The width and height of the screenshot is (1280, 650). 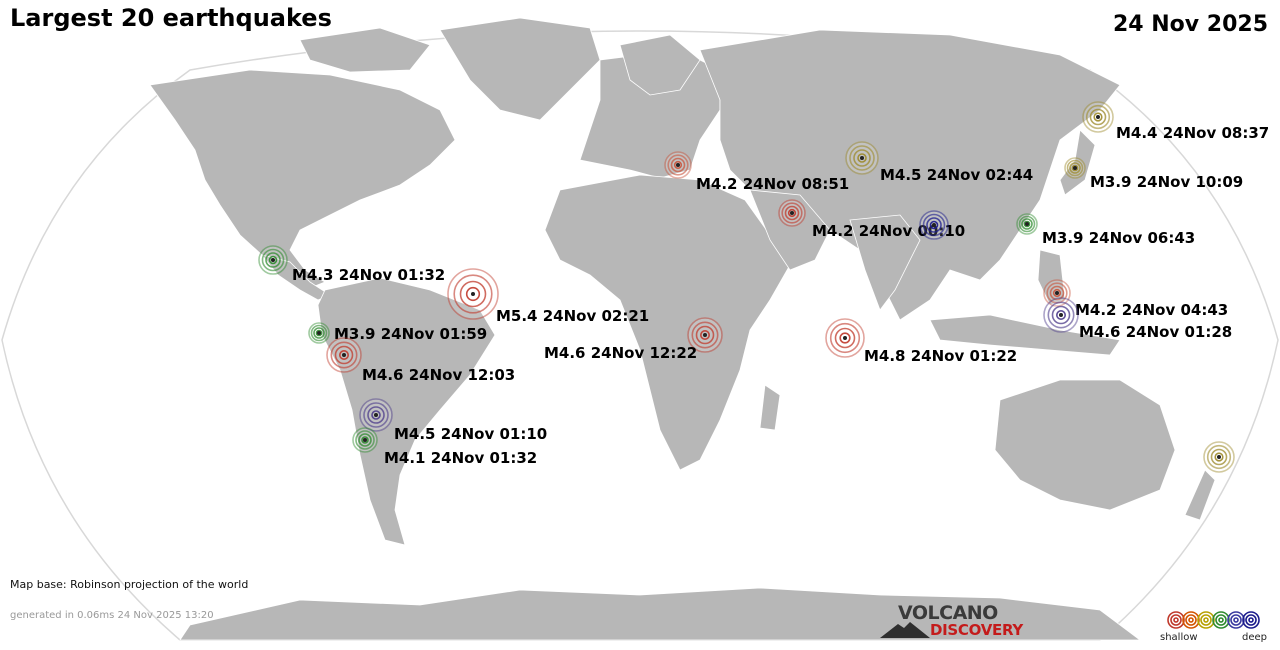 What do you see at coordinates (406, 411) in the screenshot?
I see `south-america` at bounding box center [406, 411].